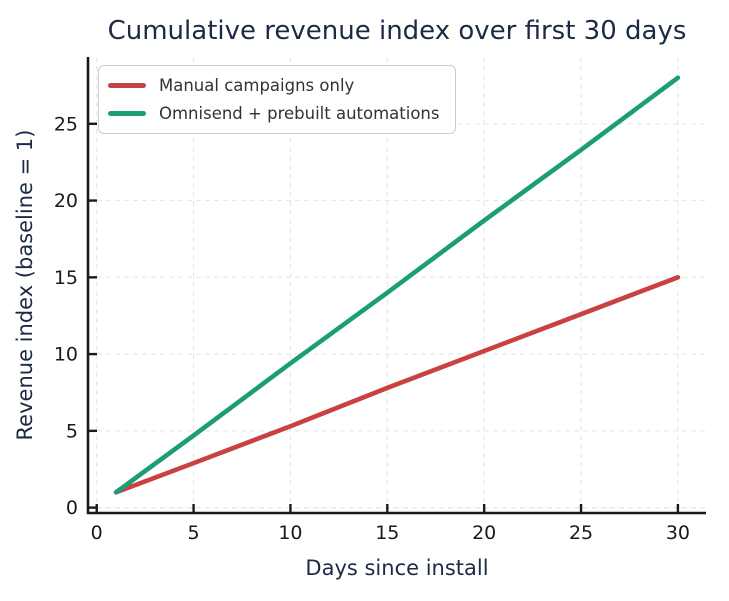 This screenshot has height=601, width=729. Describe the element at coordinates (678, 533) in the screenshot. I see `svg-text: 30` at that location.